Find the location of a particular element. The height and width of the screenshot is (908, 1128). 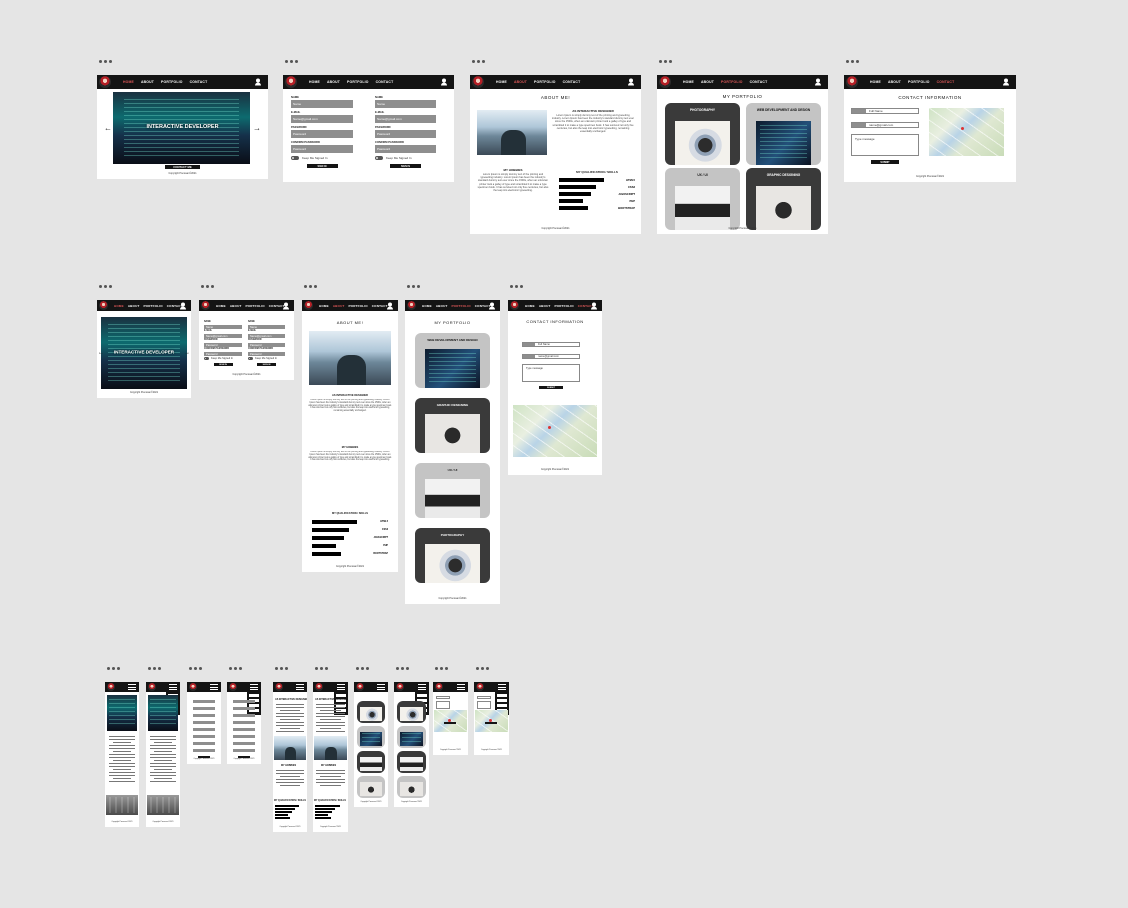

portfolio-card: WEB DEVELOPMENT AND DESIGN is located at coordinates (783, 134).